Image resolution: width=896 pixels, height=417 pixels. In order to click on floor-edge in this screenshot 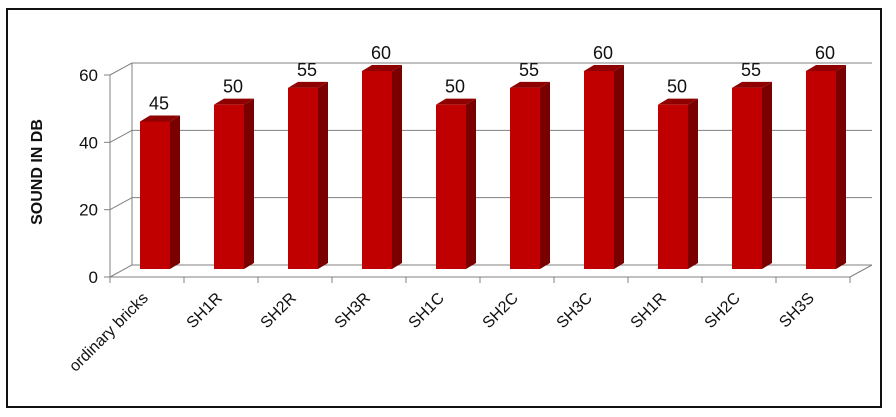, I will do `click(861, 271)`.